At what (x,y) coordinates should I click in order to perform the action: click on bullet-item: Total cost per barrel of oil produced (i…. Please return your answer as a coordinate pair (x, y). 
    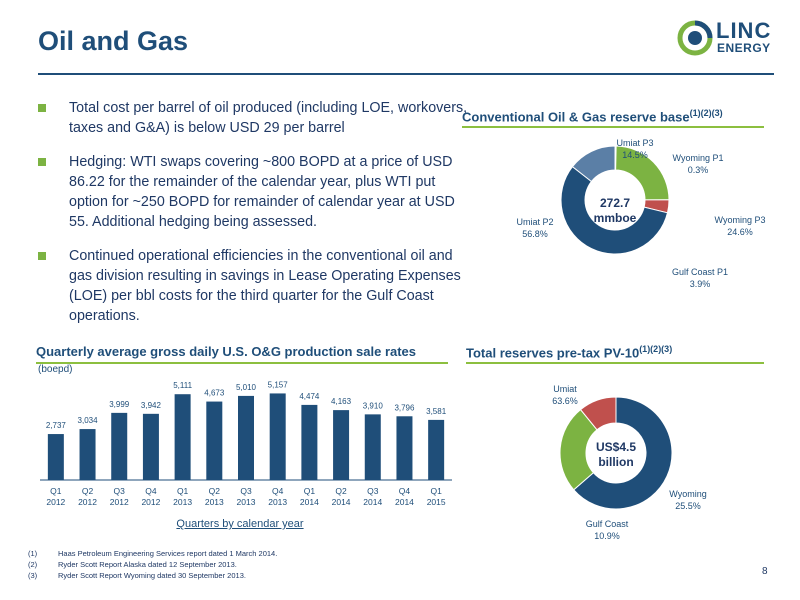
    Looking at the image, I should click on (253, 118).